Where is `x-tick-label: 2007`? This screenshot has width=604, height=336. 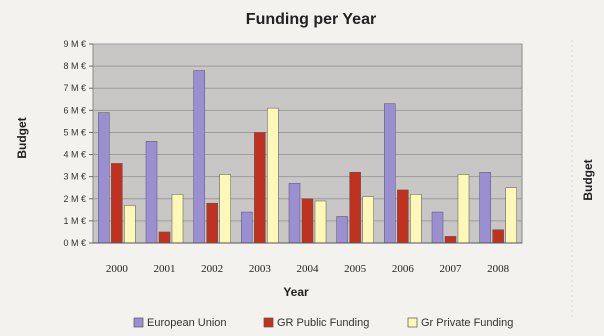
x-tick-label: 2007 is located at coordinates (451, 269).